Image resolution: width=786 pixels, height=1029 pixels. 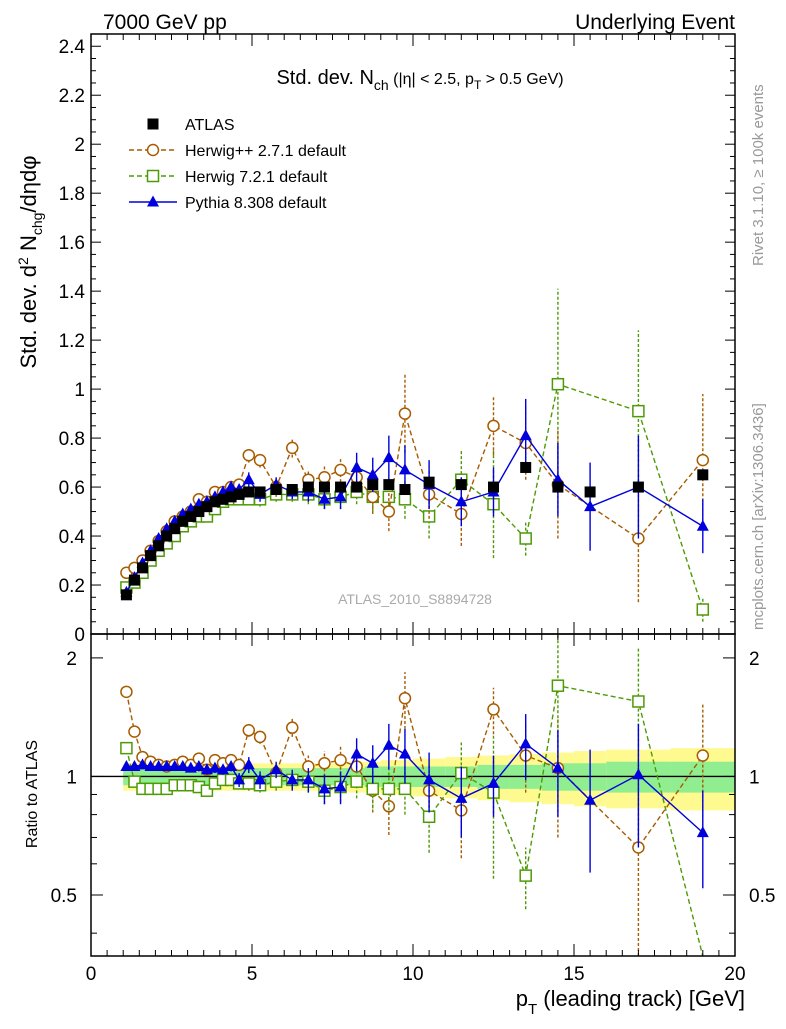 What do you see at coordinates (415, 788) in the screenshot?
I see `series-line` at bounding box center [415, 788].